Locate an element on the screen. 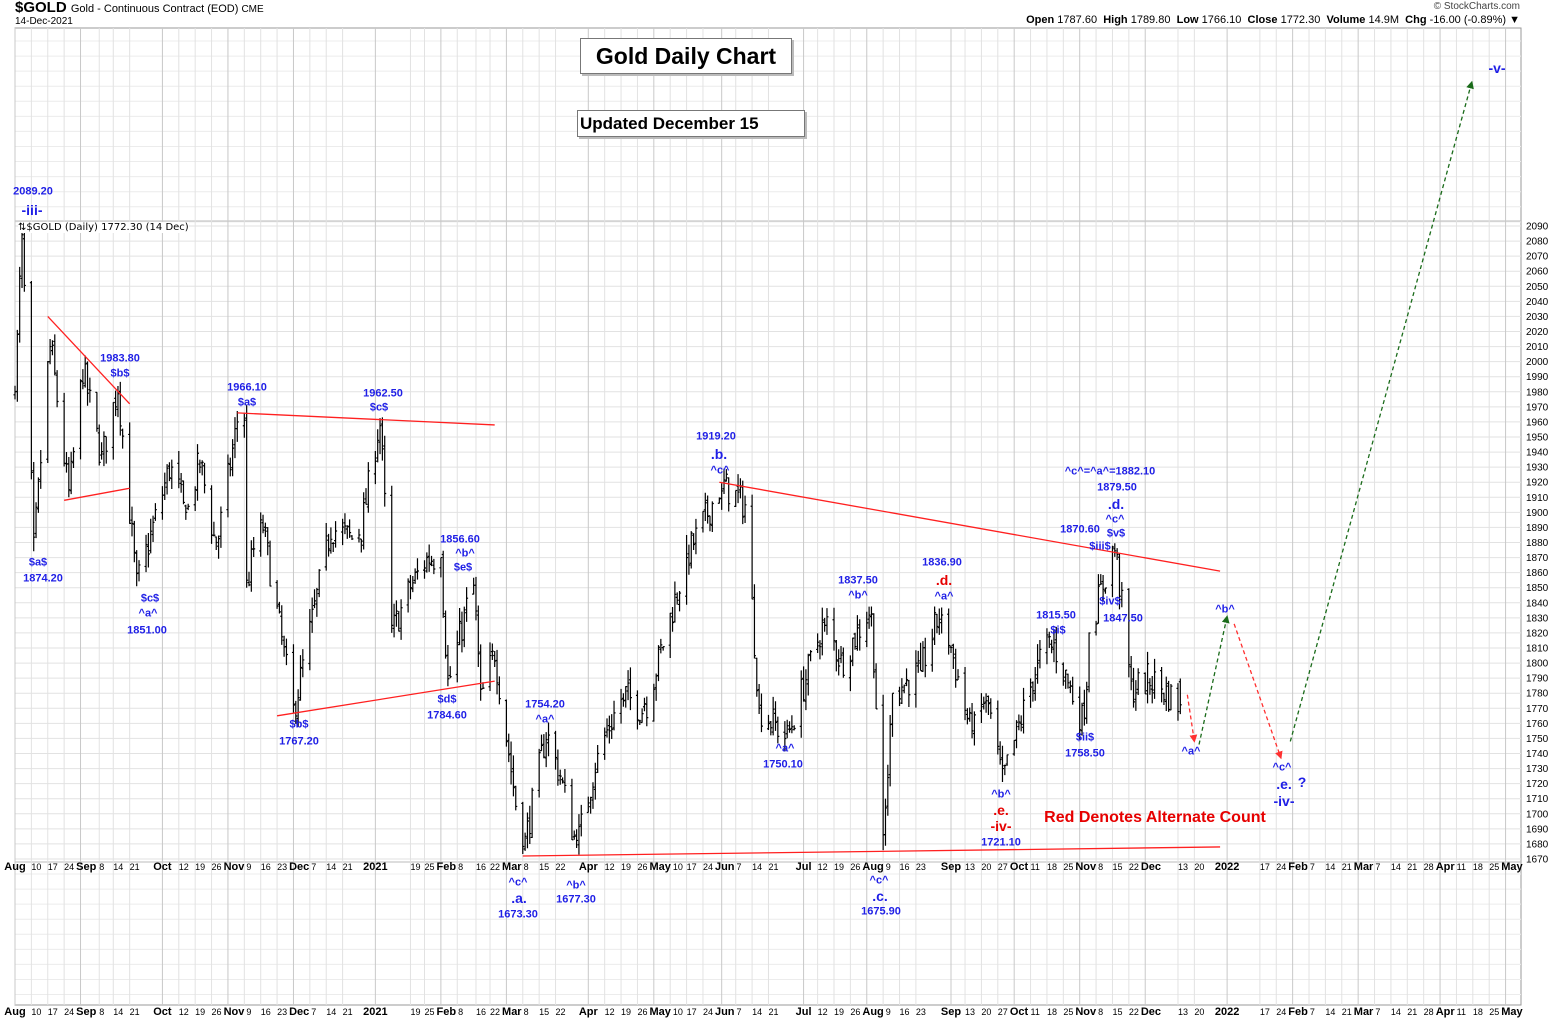 Image resolution: width=1565 pixels, height=1021 pixels. y-tick-label: 1910 is located at coordinates (1537, 498).